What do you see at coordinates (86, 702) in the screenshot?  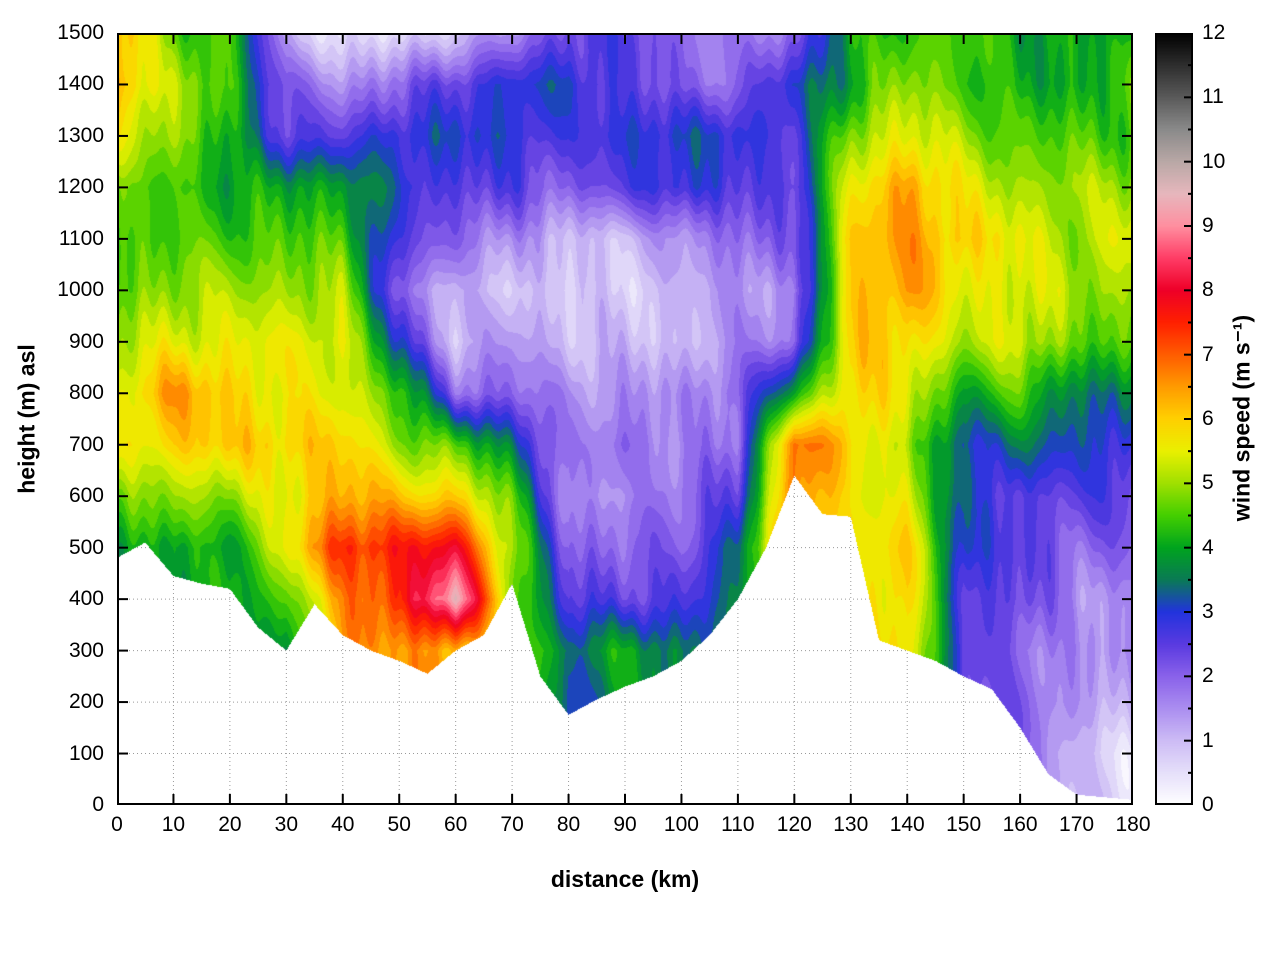 I see `y-tick-label: 200` at bounding box center [86, 702].